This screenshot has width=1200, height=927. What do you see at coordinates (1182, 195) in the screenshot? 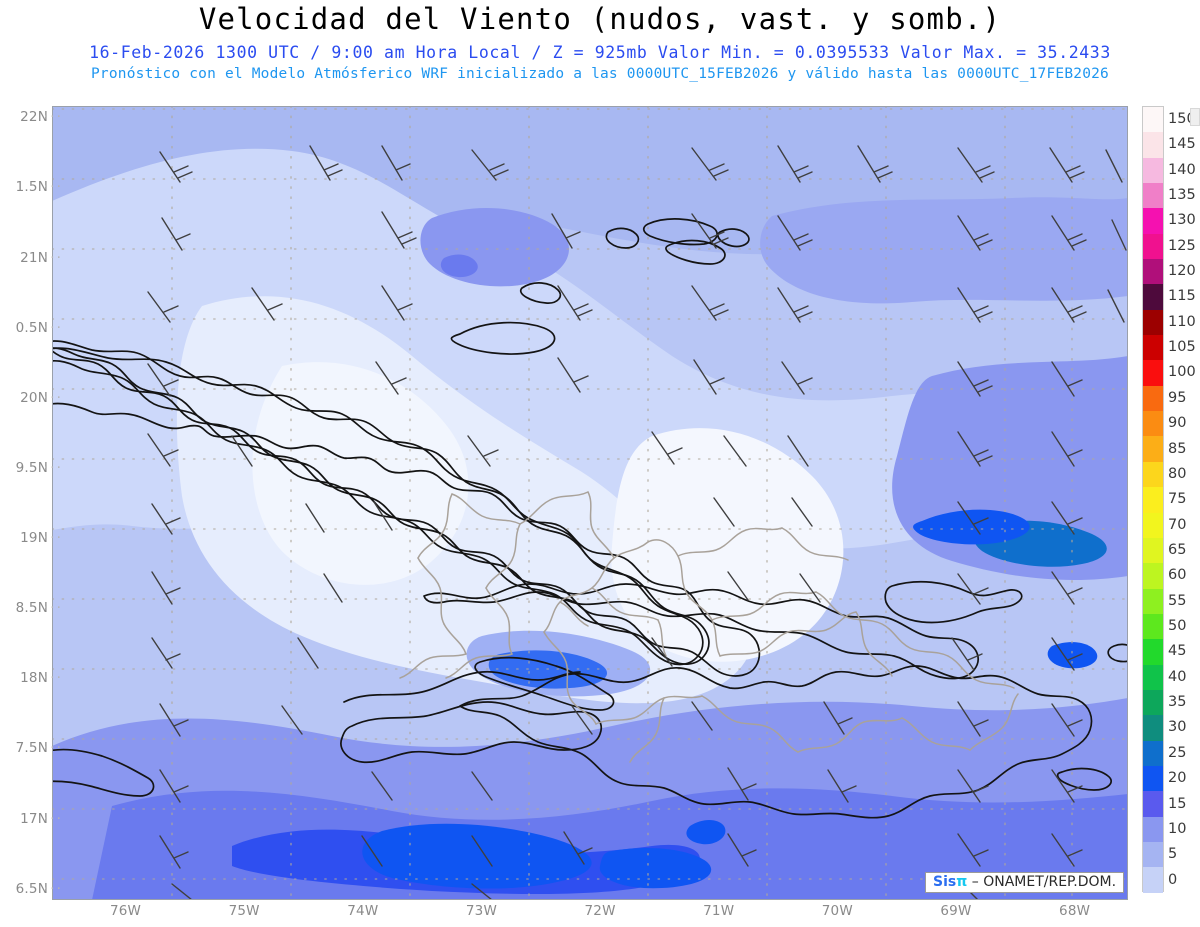
I see `colorbar-tick-label: 135` at bounding box center [1182, 195].